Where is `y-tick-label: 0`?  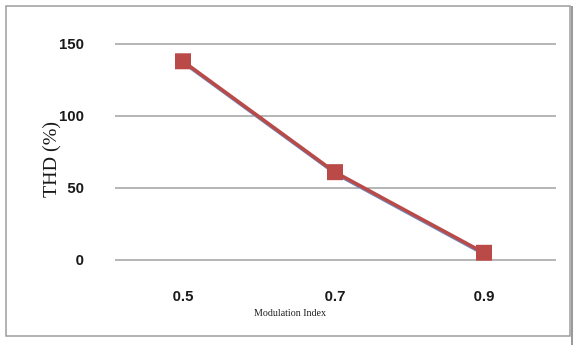 y-tick-label: 0 is located at coordinates (80, 260).